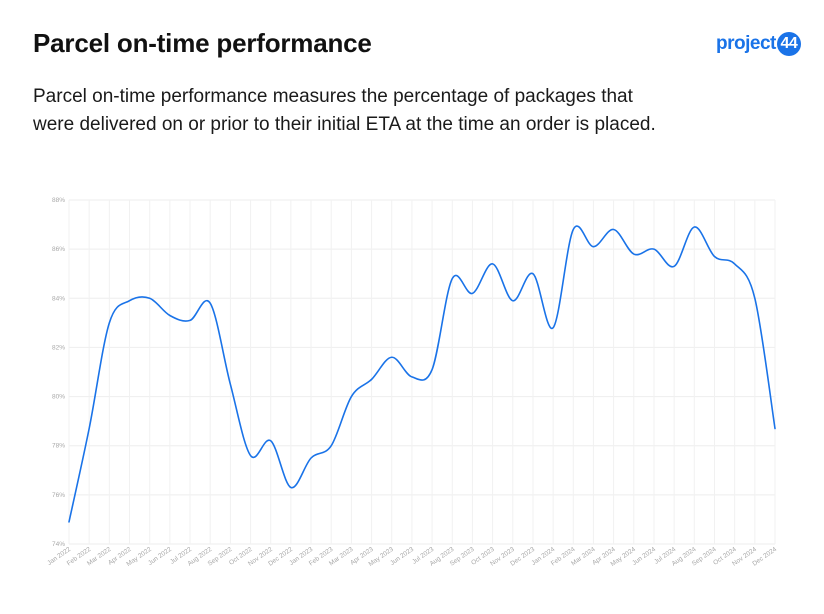 Image resolution: width=824 pixels, height=614 pixels. What do you see at coordinates (58, 397) in the screenshot?
I see `y-tick-label: 80%` at bounding box center [58, 397].